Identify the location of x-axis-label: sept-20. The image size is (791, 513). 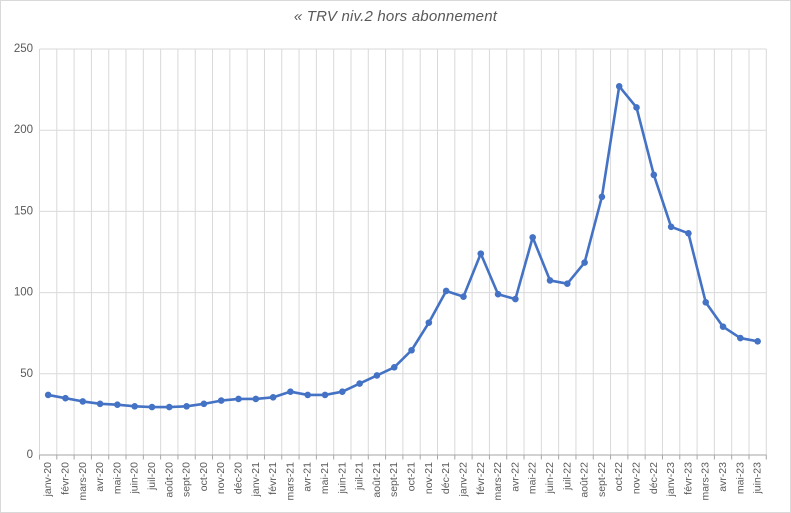
(187, 479).